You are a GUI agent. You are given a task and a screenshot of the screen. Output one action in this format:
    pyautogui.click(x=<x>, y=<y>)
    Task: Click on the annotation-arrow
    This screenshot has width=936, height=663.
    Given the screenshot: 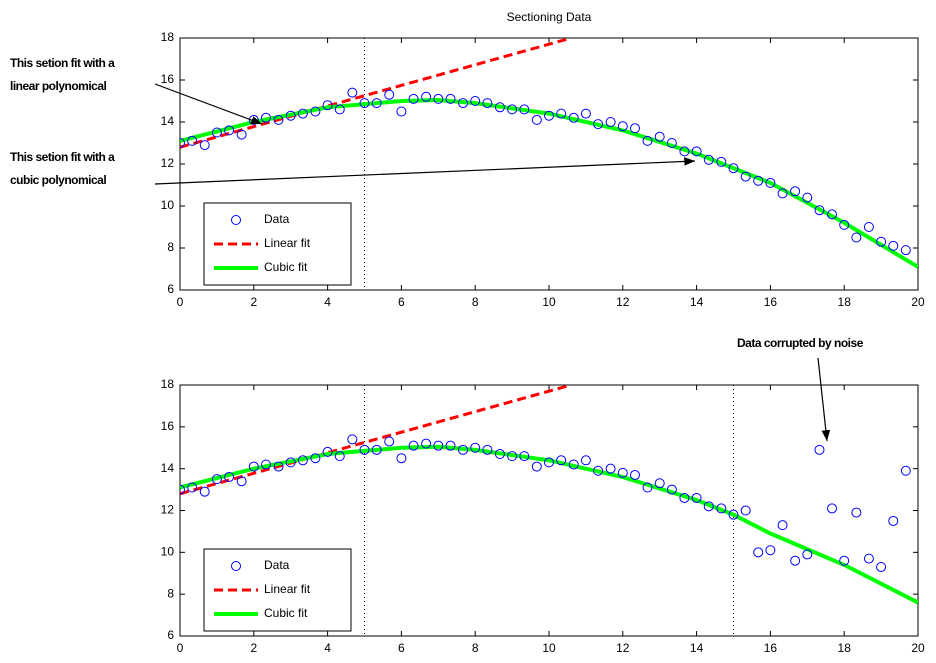 What is the action you would take?
    pyautogui.click(x=425, y=171)
    